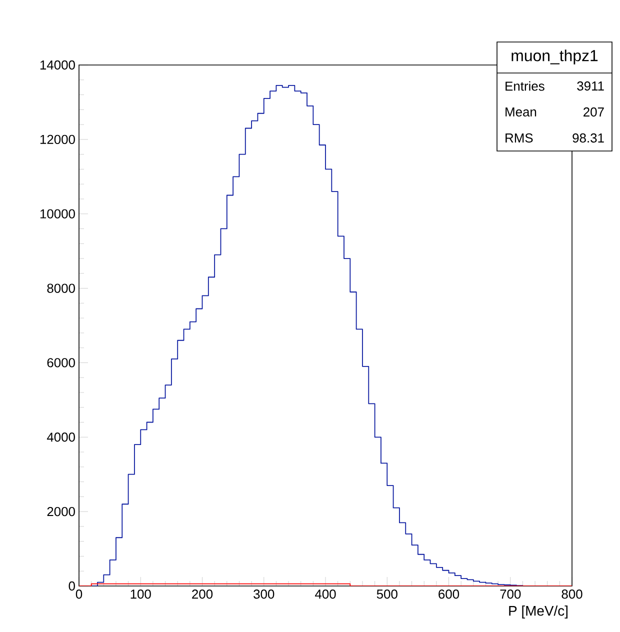  Describe the element at coordinates (325, 594) in the screenshot. I see `x-tick-label: 400` at that location.